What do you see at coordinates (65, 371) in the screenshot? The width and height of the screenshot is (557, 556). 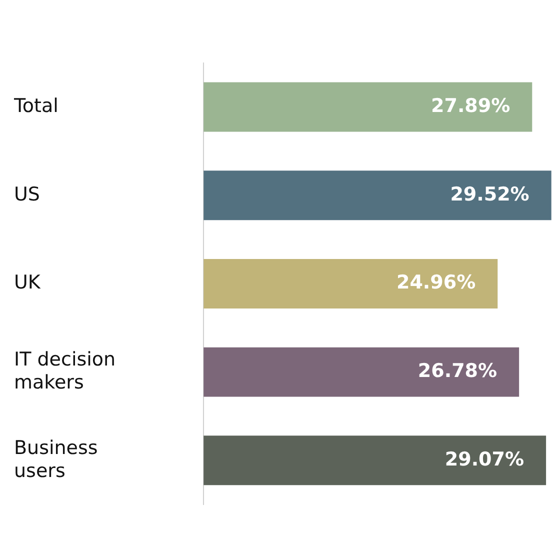 I see `y-tick-label: IT decision makers` at bounding box center [65, 371].